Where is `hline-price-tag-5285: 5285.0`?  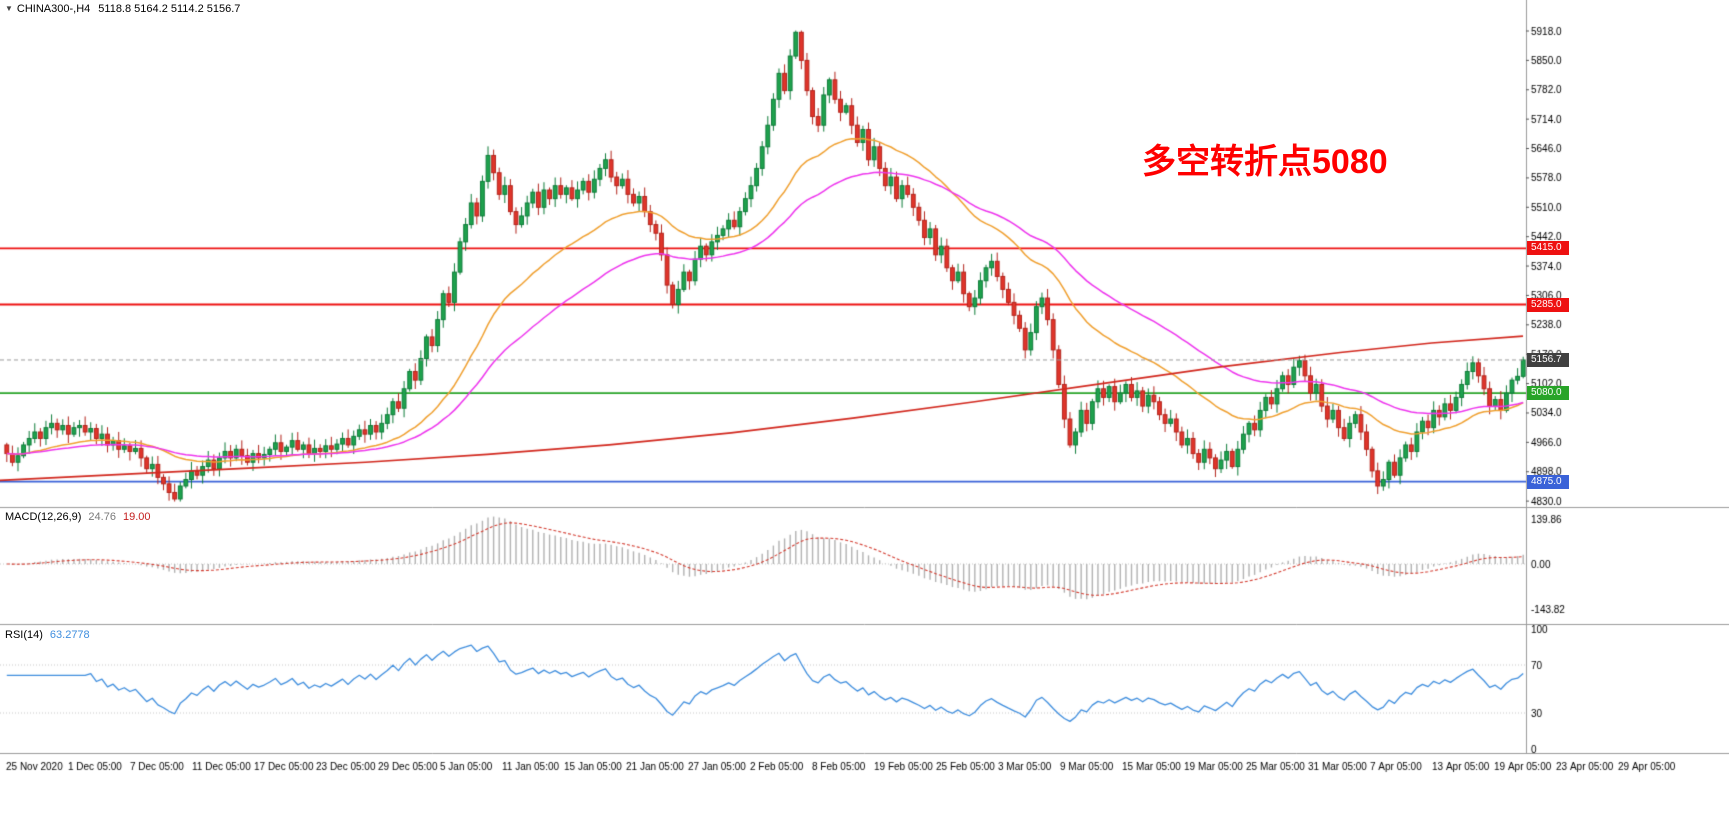 hline-price-tag-5285: 5285.0 is located at coordinates (1548, 304).